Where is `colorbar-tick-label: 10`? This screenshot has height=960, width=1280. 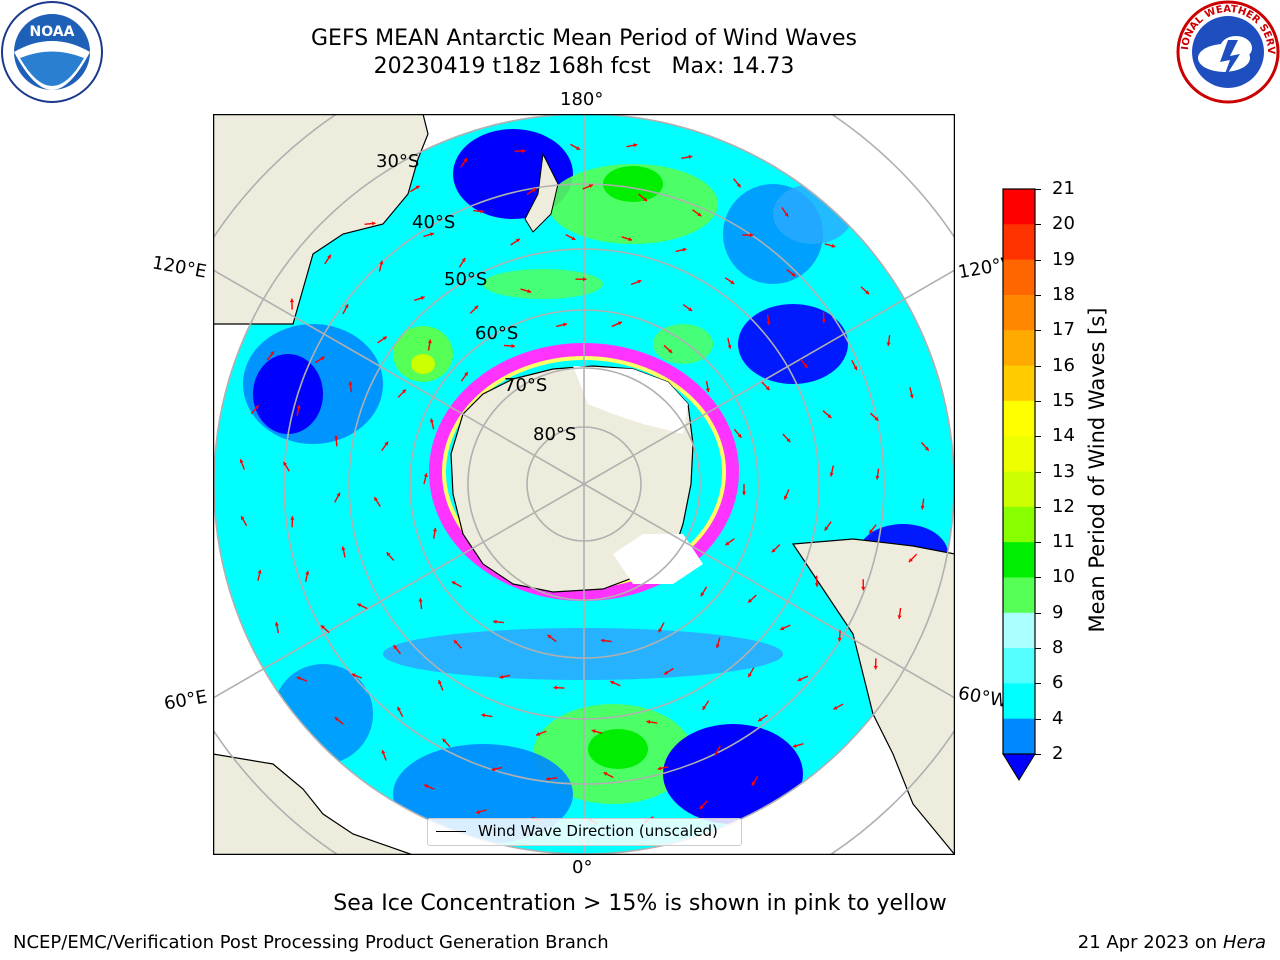
colorbar-tick-label: 10 is located at coordinates (1063, 577).